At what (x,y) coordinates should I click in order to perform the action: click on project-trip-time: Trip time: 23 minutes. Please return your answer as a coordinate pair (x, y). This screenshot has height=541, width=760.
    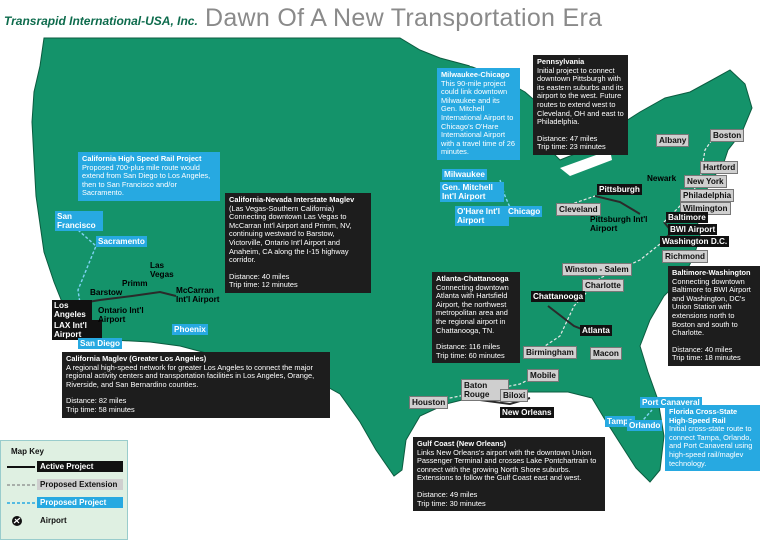
    Looking at the image, I should click on (571, 147).